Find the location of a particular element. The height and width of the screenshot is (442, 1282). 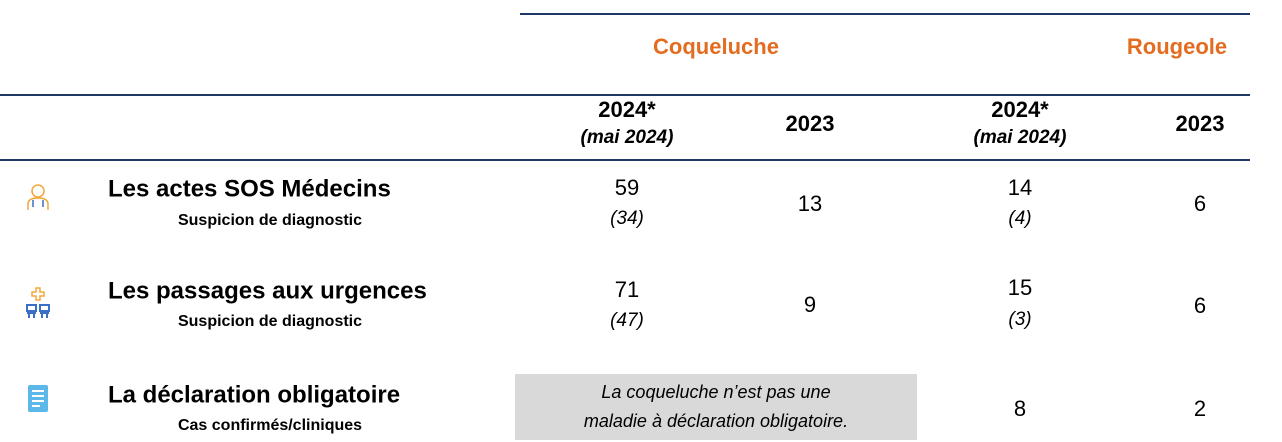

hospital-icon is located at coordinates (38, 302).